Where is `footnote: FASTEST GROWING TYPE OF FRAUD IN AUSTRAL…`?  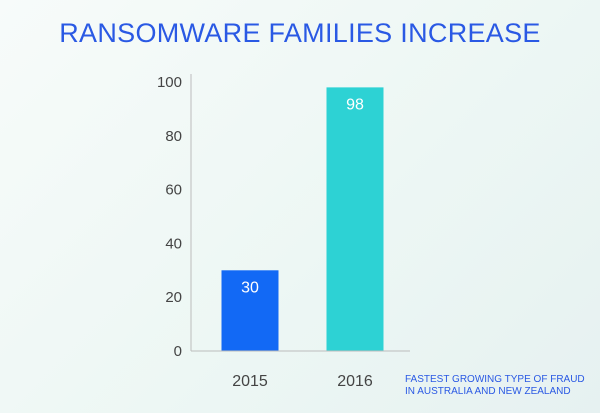
footnote: FASTEST GROWING TYPE OF FRAUD IN AUSTRAL… is located at coordinates (500, 386).